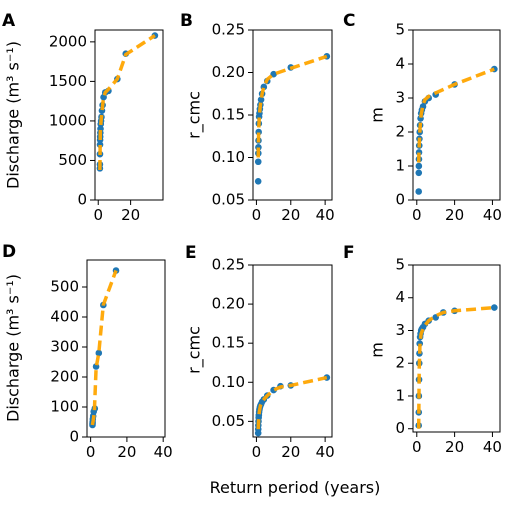 The image size is (505, 505). What do you see at coordinates (349, 253) in the screenshot?
I see `panel-letter: F` at bounding box center [349, 253].